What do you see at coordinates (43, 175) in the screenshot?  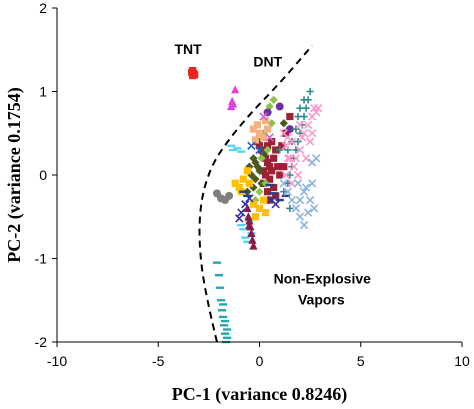 I see `y-tick-label: 0` at bounding box center [43, 175].